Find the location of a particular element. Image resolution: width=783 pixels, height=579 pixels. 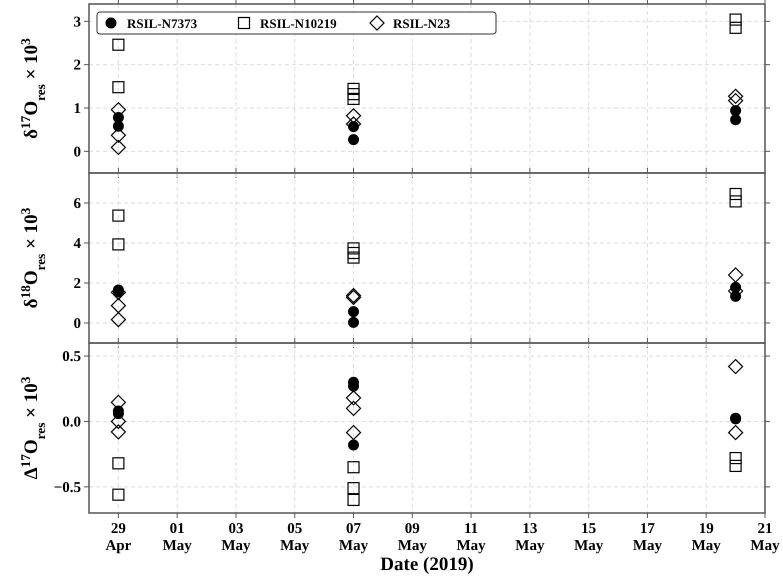

x-tick-label: 11 May is located at coordinates (471, 537).